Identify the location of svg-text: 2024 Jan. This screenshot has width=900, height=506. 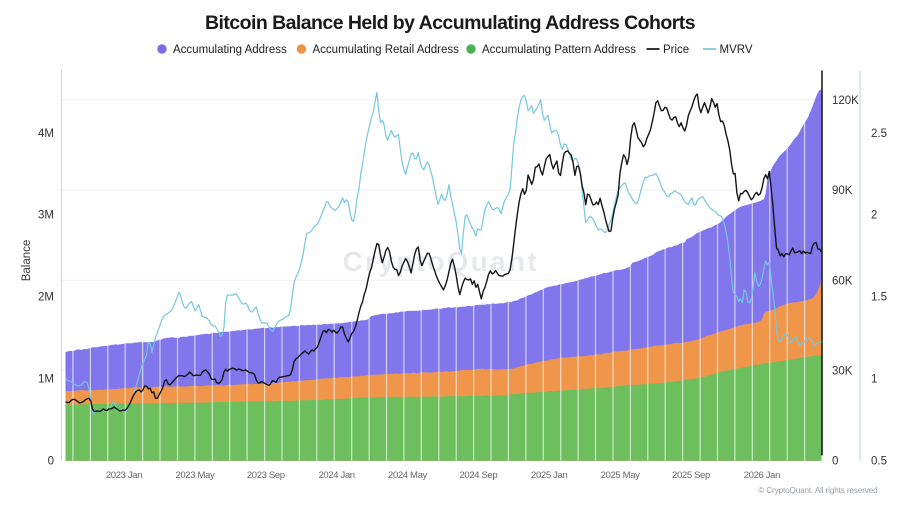
(336, 475).